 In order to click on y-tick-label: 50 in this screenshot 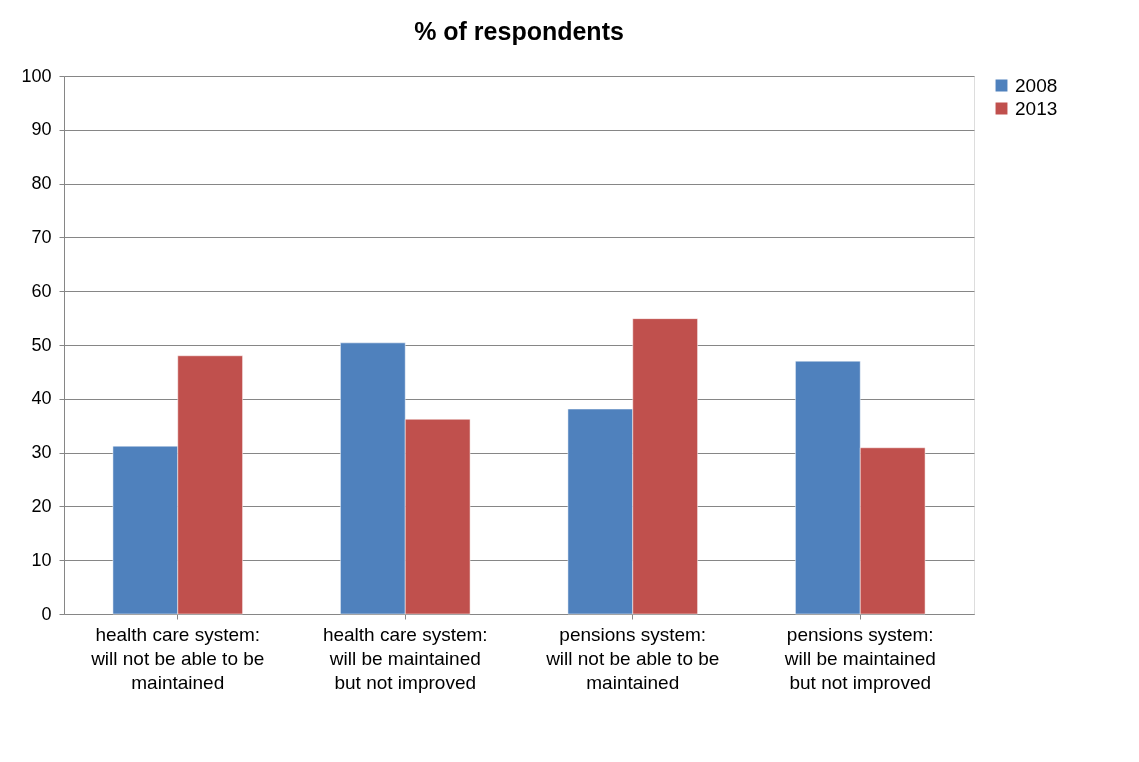, I will do `click(41, 344)`.